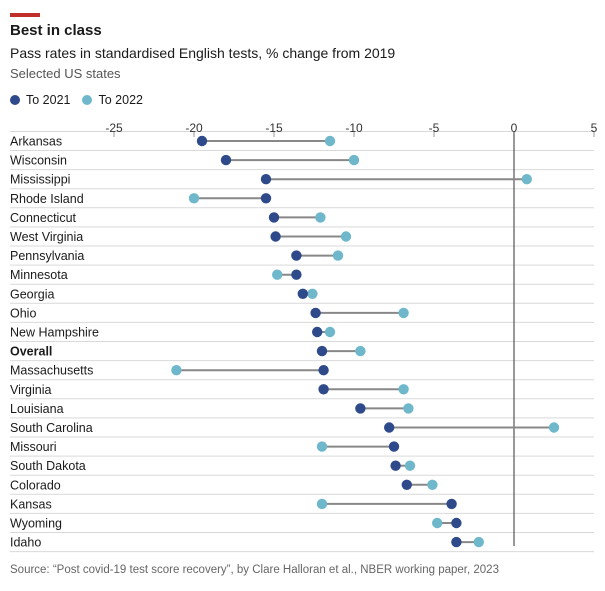 The width and height of the screenshot is (605, 591). I want to click on chart-title: Best in class, so click(56, 30).